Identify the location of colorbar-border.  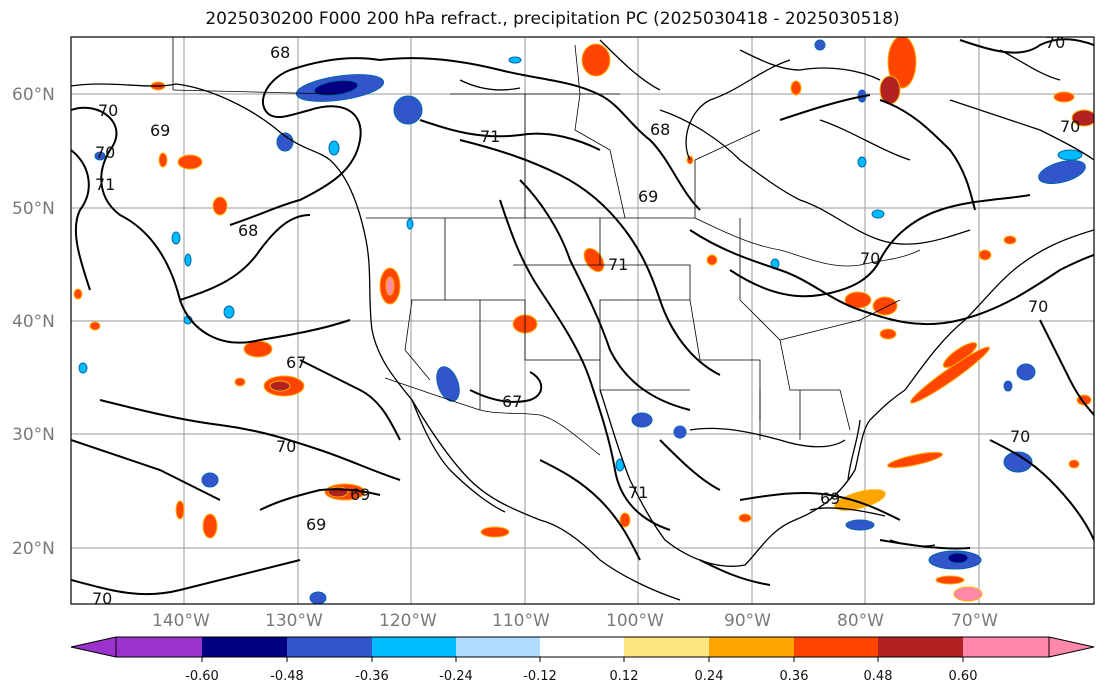
(582, 647).